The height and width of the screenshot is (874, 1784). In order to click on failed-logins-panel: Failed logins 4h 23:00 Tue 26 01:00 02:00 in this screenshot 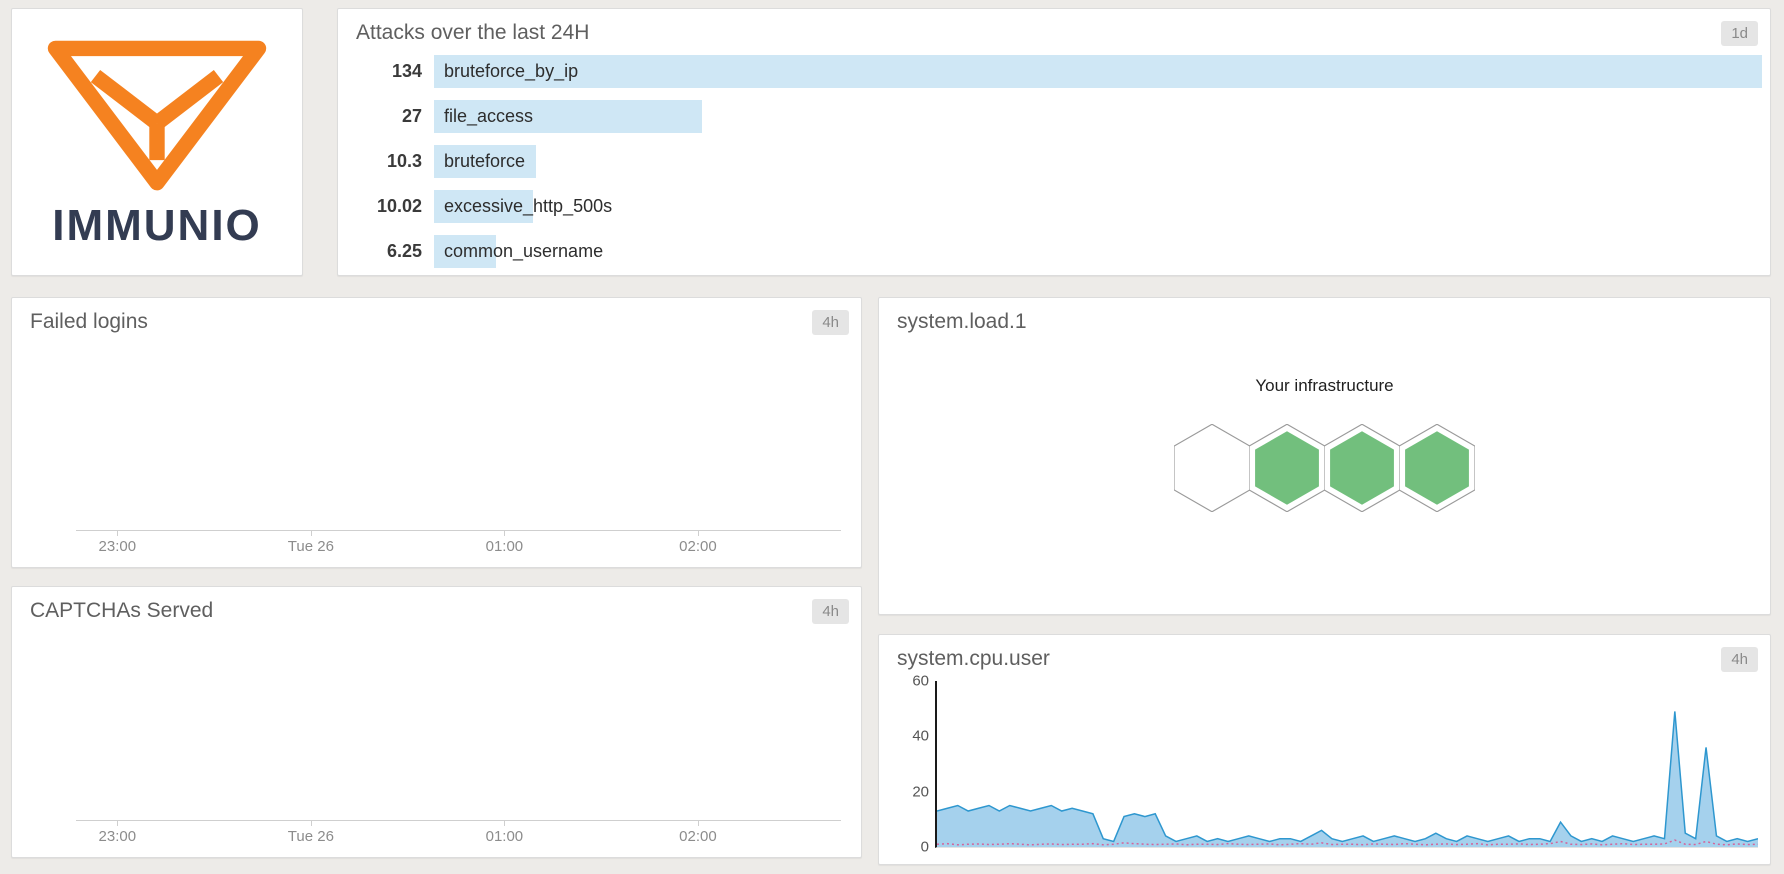, I will do `click(436, 432)`.